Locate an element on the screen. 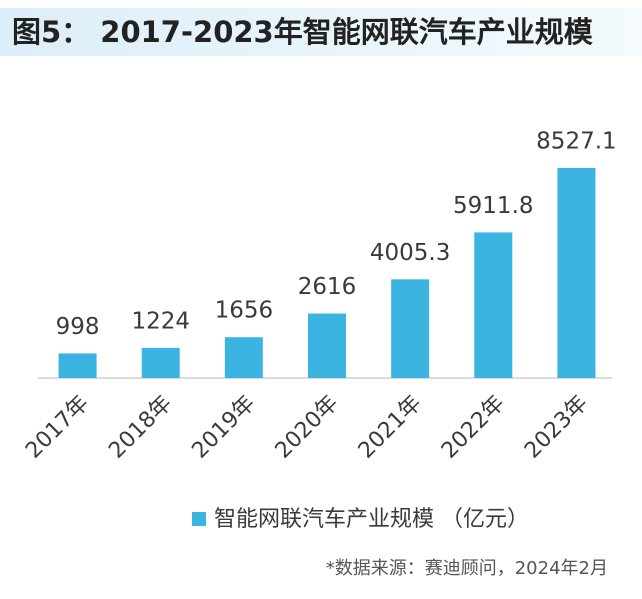 Image resolution: width=642 pixels, height=599 pixels. value-label: 8527.1 is located at coordinates (576, 142).